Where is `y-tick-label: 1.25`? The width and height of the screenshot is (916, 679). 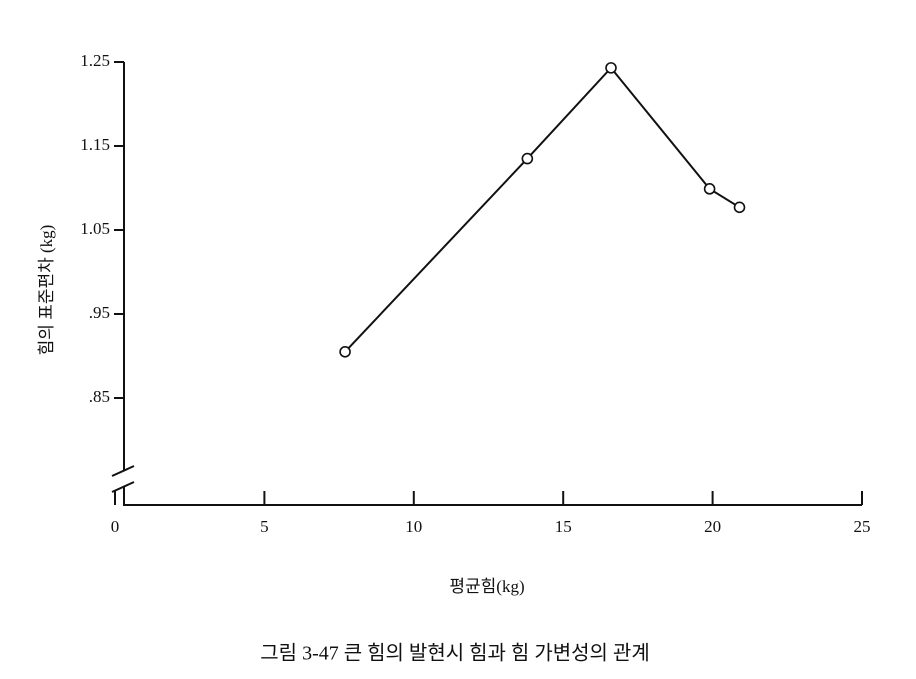 y-tick-label: 1.25 is located at coordinates (95, 60).